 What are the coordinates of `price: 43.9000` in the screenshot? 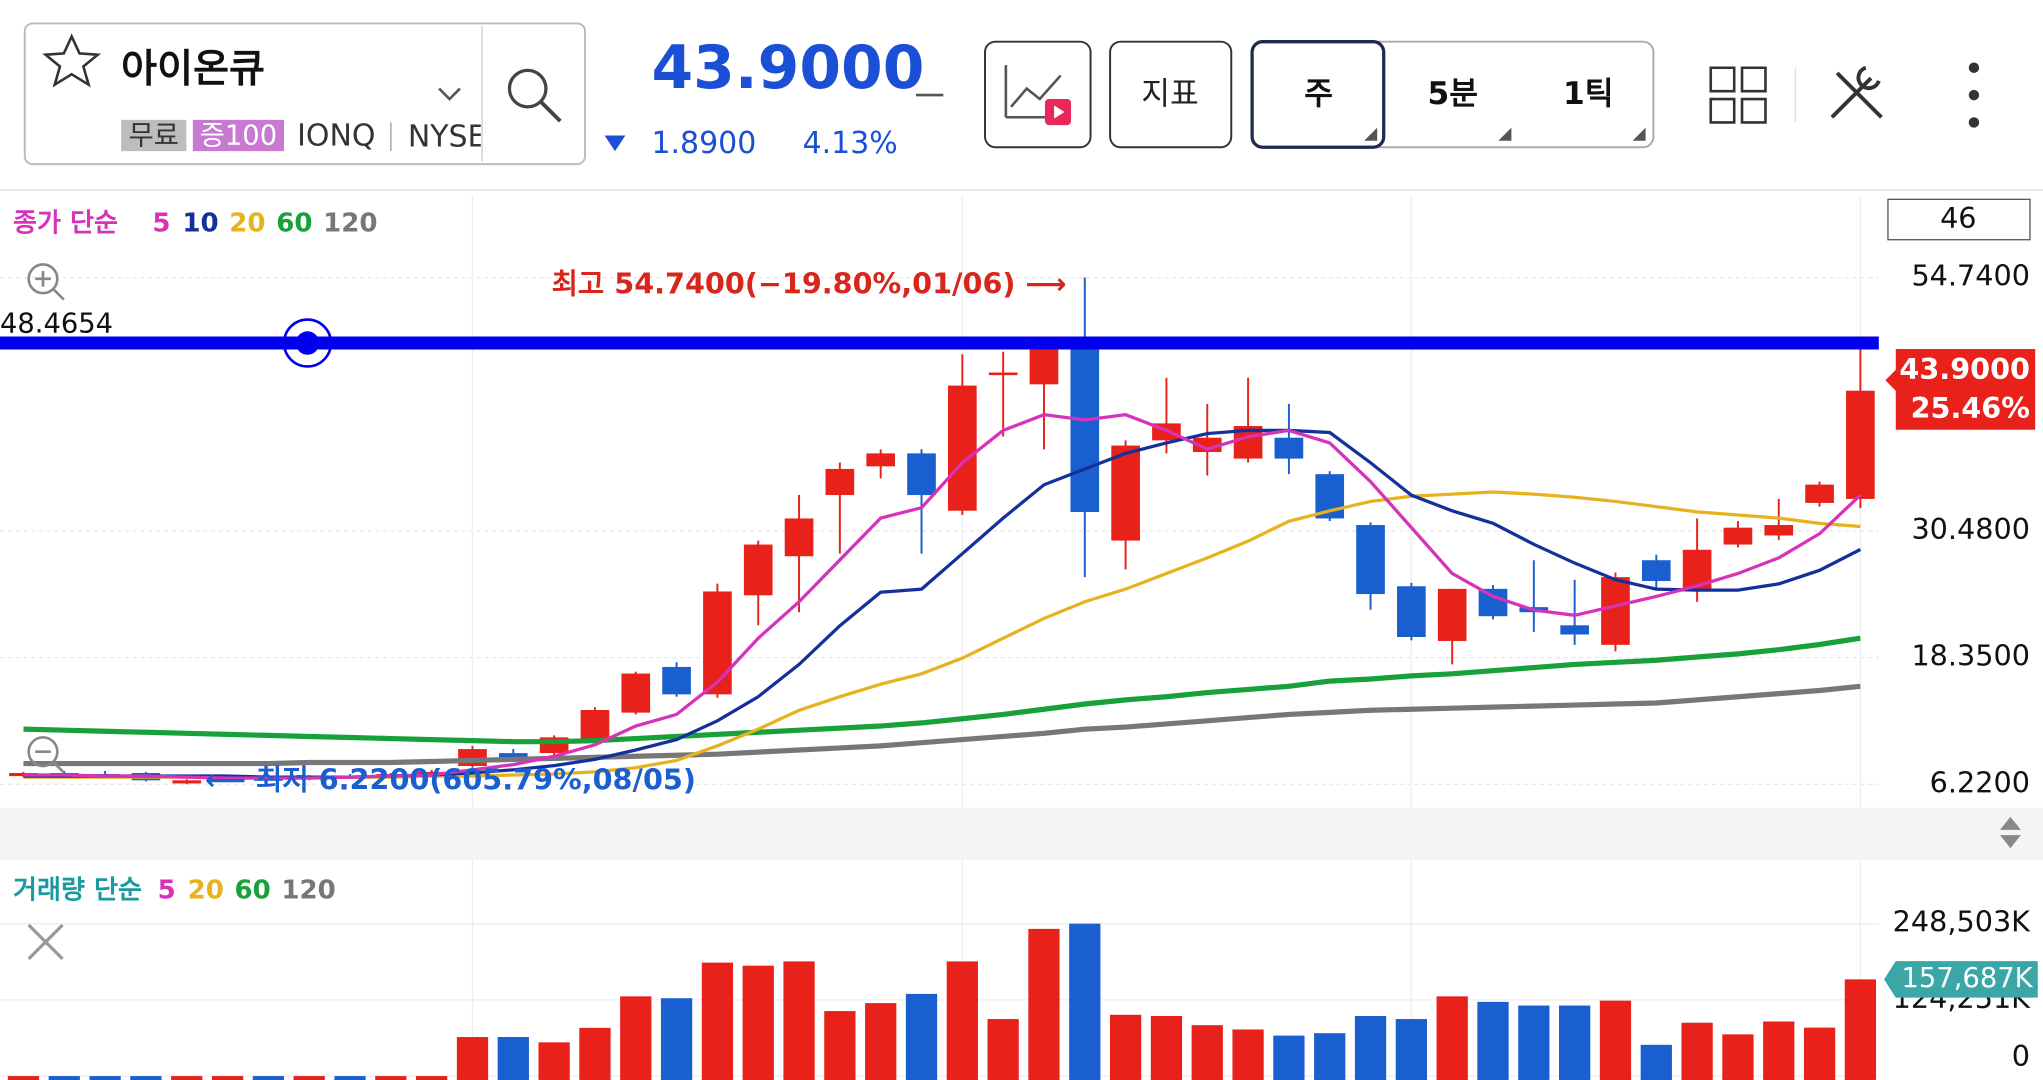 It's located at (787, 68).